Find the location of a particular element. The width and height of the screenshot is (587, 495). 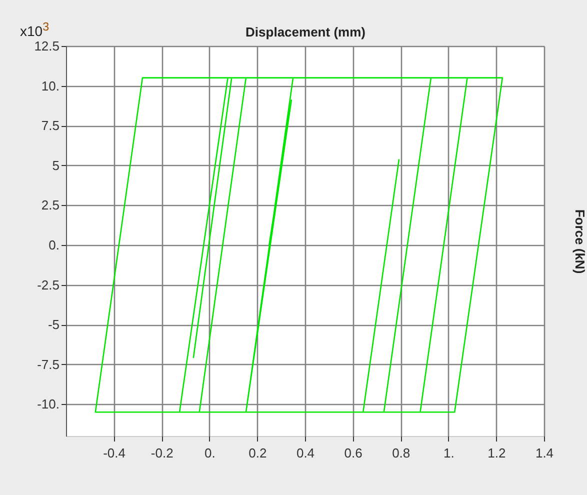

y-tick-label: -7.5 is located at coordinates (48, 364).